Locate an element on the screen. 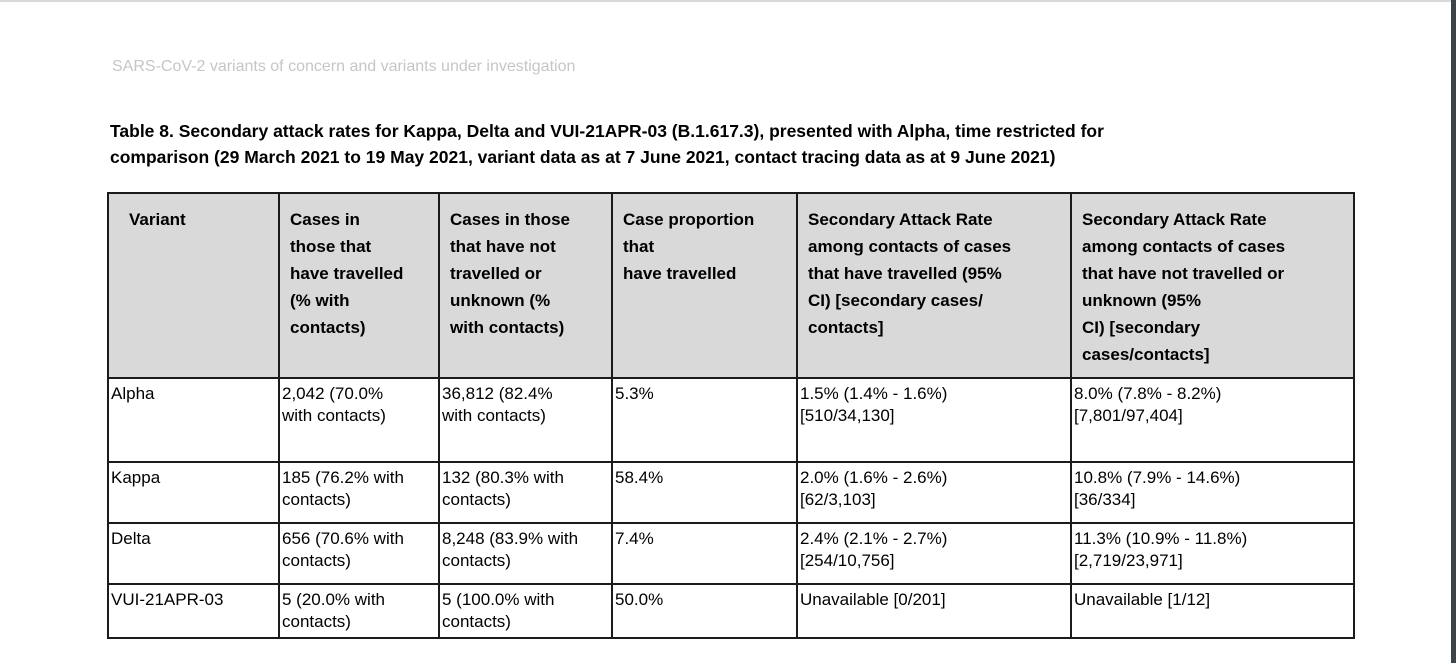 This screenshot has width=1456, height=663. cell-sar-travelled: 2.4% (2.1% - 2.7%) [254/10,756] is located at coordinates (934, 553).